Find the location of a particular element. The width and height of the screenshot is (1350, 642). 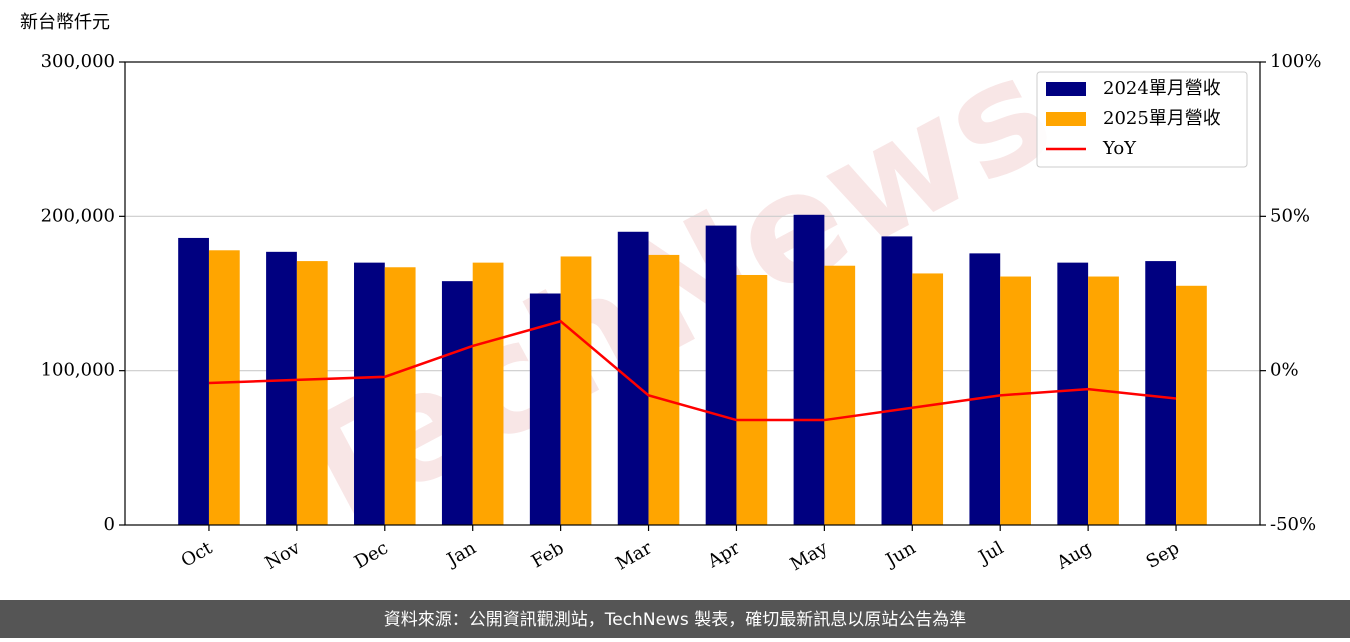

y2-tick-label: 0% is located at coordinates (1284, 370).